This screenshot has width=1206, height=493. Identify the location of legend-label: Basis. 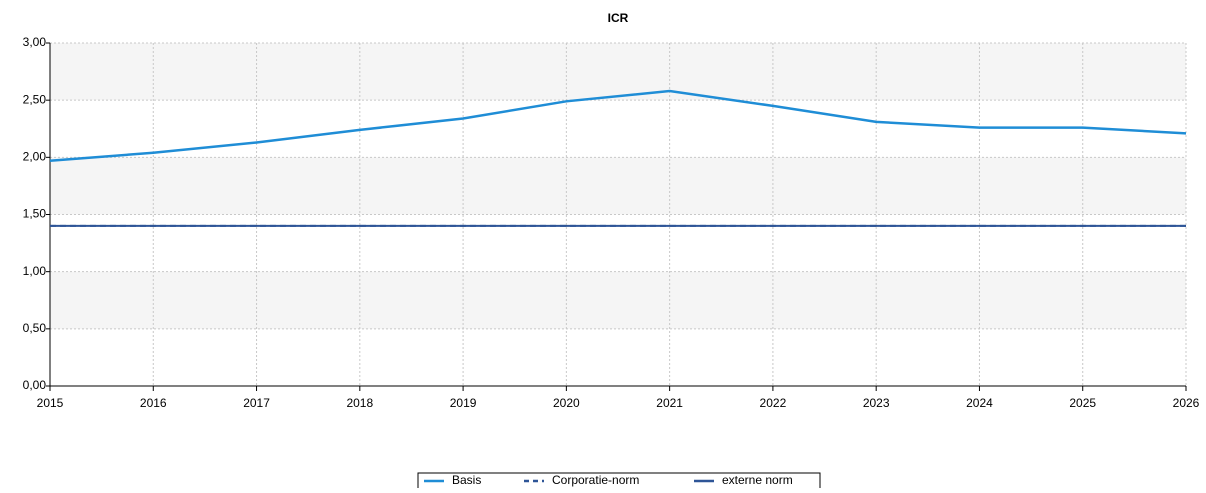
(466, 480).